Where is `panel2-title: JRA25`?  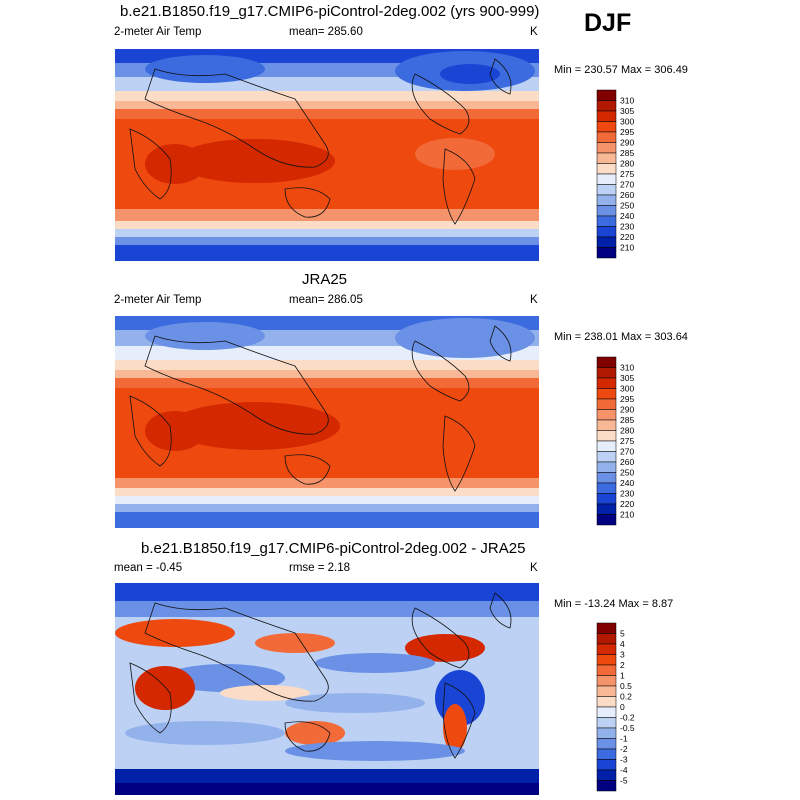 panel2-title: JRA25 is located at coordinates (325, 279).